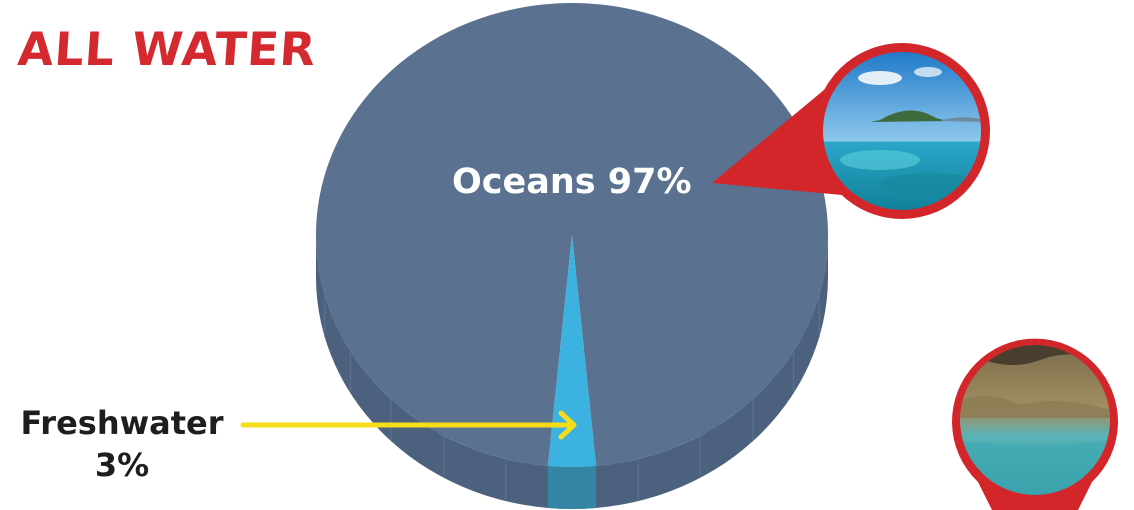 This screenshot has width=1134, height=510. I want to click on freshwater-label-name: Freshwater, so click(122, 423).